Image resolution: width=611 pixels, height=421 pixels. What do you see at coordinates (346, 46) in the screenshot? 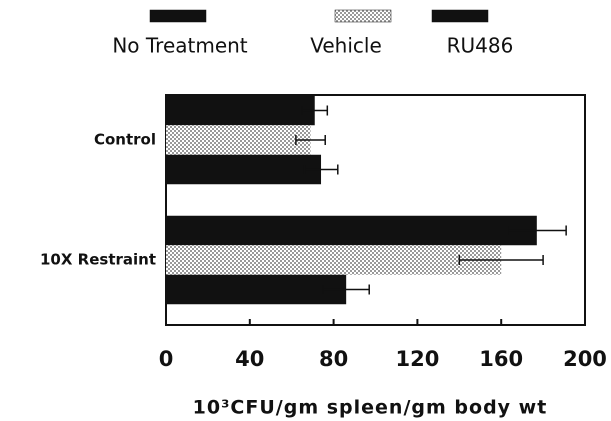
I see `legend-label: Vehicle` at bounding box center [346, 46].